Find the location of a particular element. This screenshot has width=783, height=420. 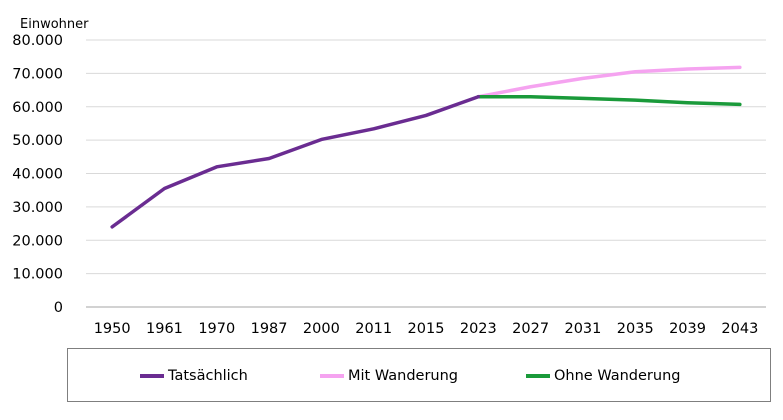

legend-item-mit-wanderung: Mit Wanderung is located at coordinates (389, 376).